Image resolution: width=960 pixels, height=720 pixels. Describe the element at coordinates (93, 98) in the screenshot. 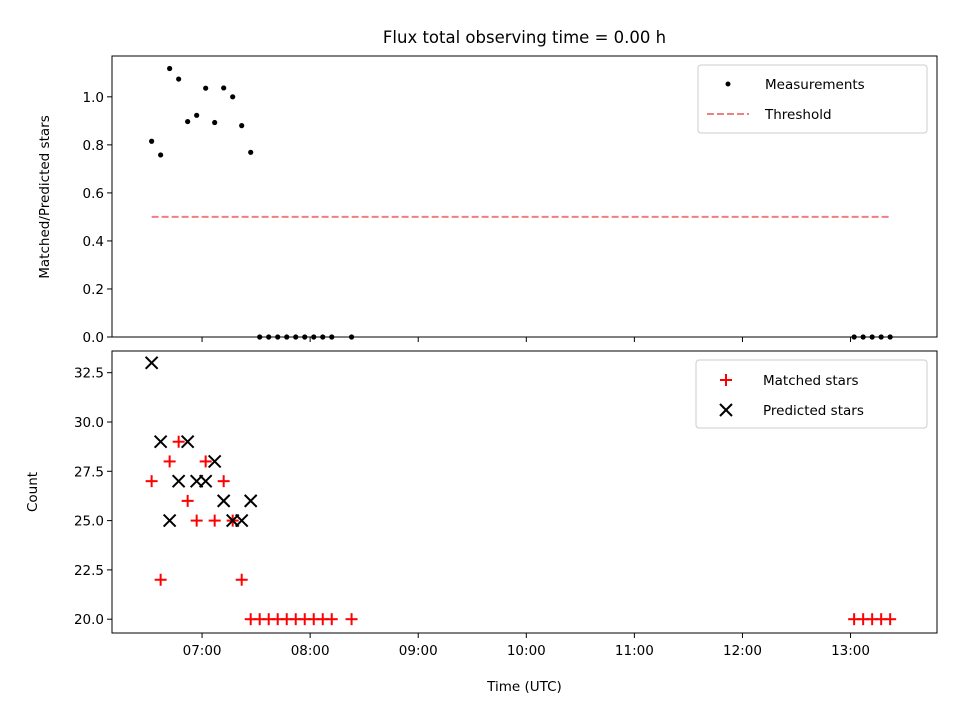

I see `y-tick-label: 1.0` at that location.